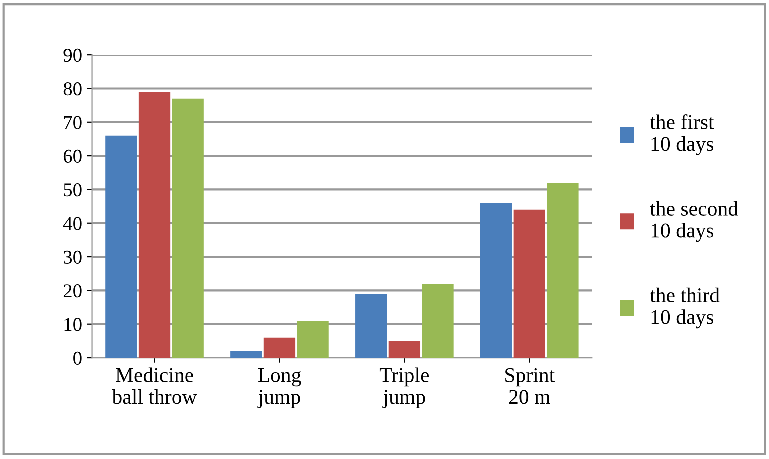 This screenshot has height=459, width=769. Describe the element at coordinates (73, 190) in the screenshot. I see `y-tick-label: 50` at that location.